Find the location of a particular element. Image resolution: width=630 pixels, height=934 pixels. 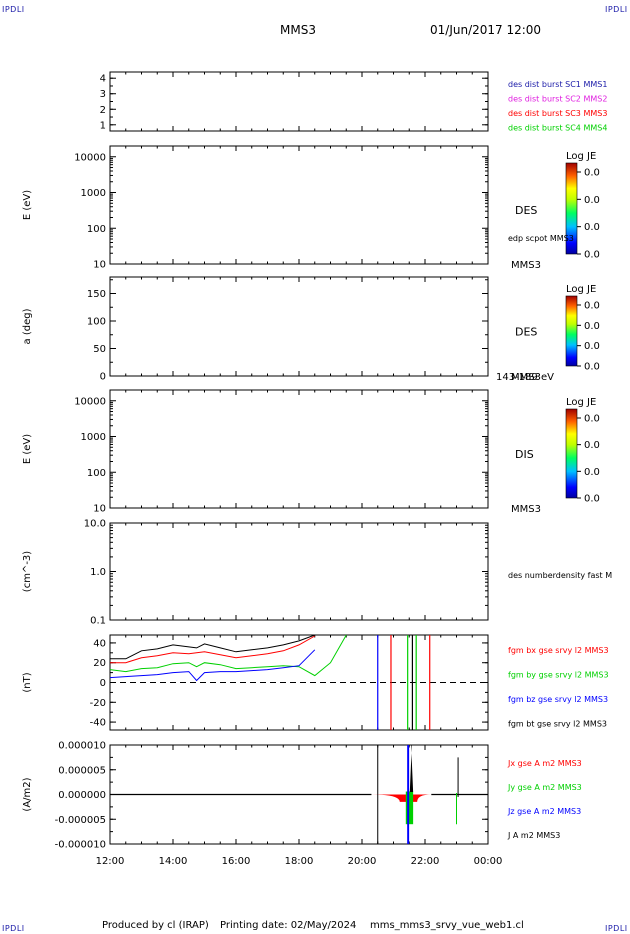

j-burst-jy is located at coordinates (409, 808).